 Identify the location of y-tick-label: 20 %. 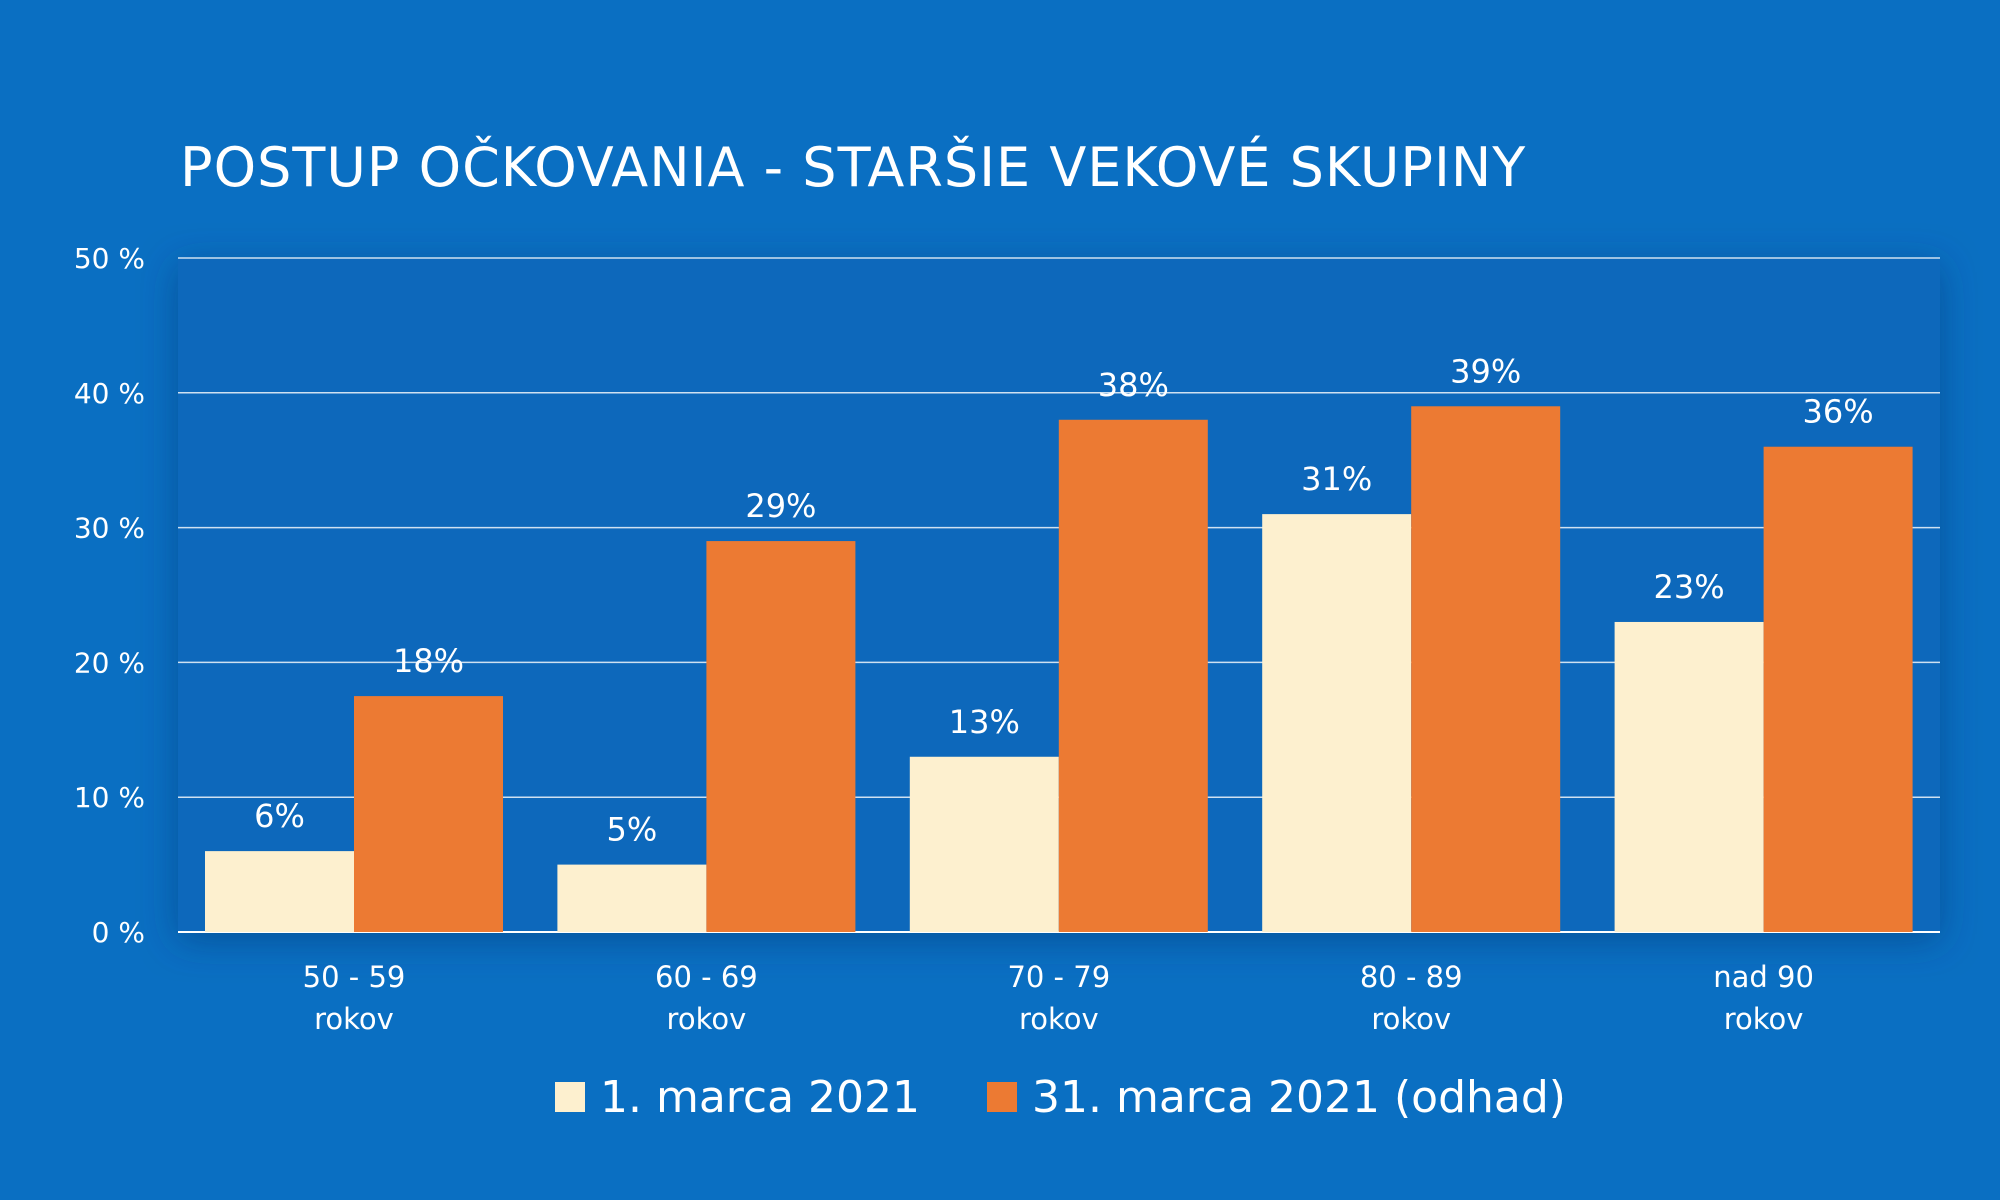
(109, 662).